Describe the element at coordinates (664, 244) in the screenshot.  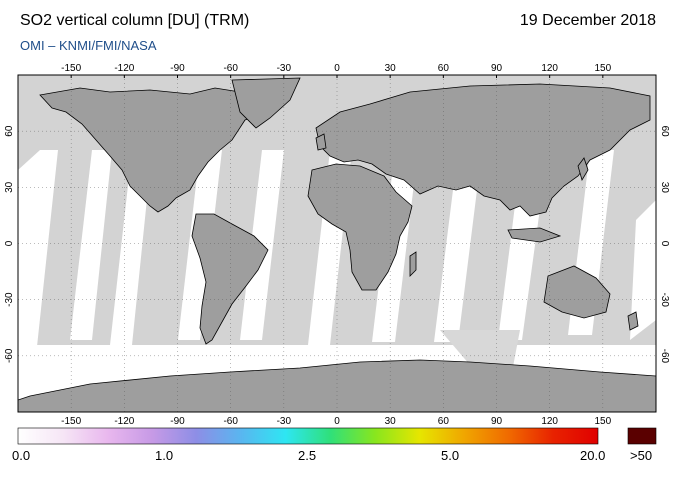
I see `lat-tick-right: 0` at that location.